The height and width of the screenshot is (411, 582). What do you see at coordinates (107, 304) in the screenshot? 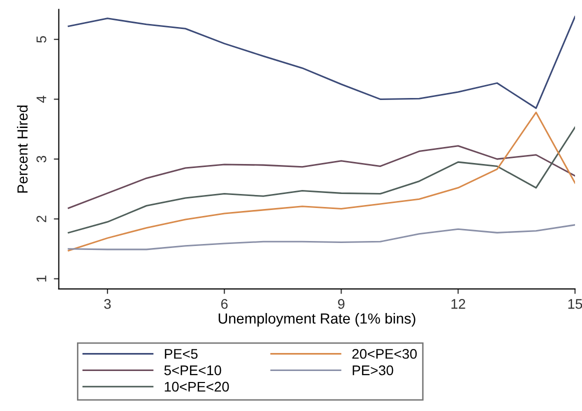
I see `x-tick-label: 3` at bounding box center [107, 304].